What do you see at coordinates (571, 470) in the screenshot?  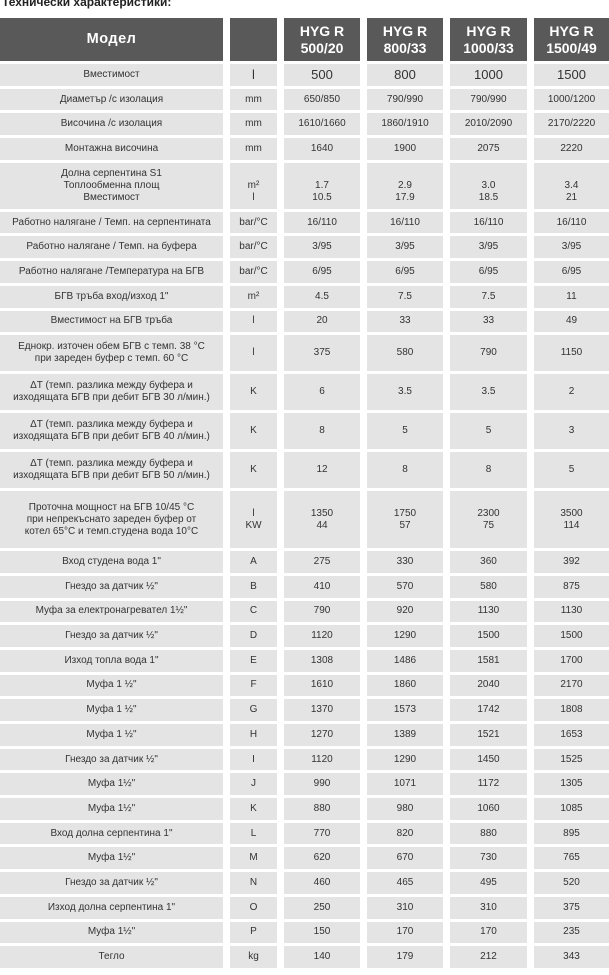 I see `row-value-line: 5` at bounding box center [571, 470].